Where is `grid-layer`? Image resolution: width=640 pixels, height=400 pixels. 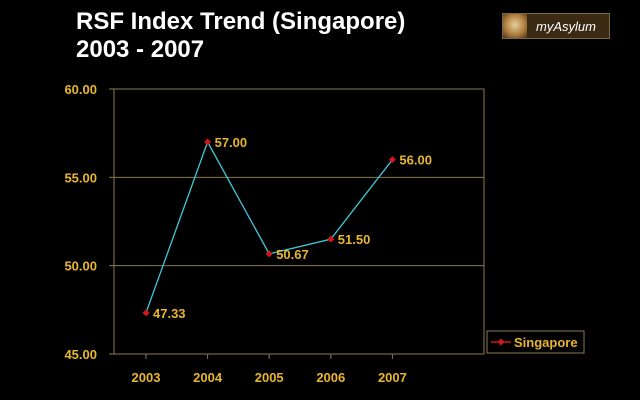 grid-layer is located at coordinates (299, 221).